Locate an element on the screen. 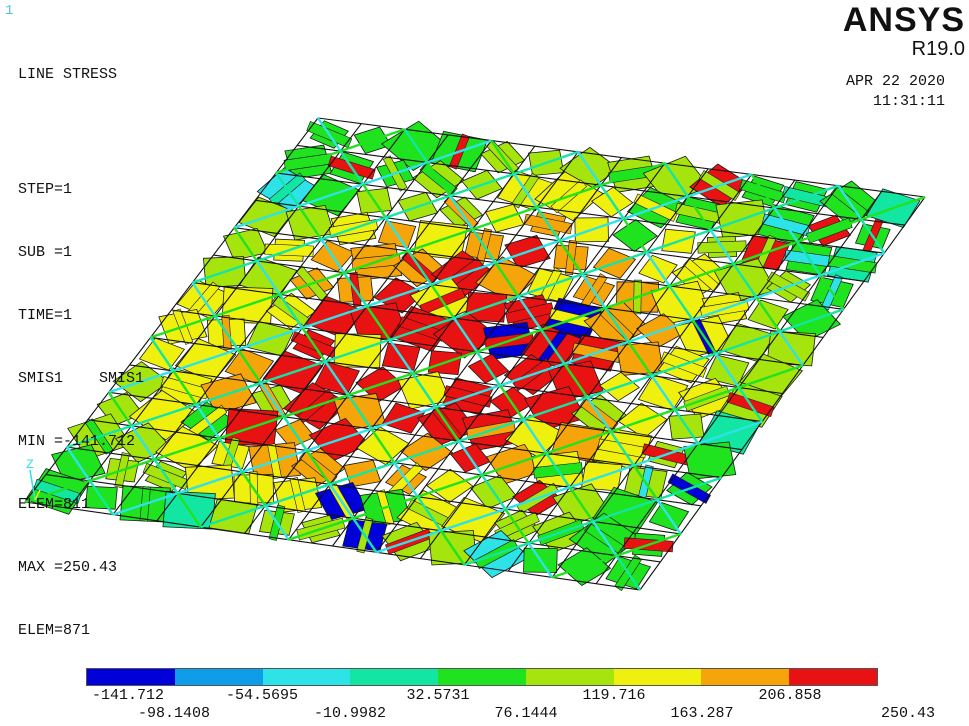 The height and width of the screenshot is (726, 969). legend-label: 119.716 is located at coordinates (614, 695).